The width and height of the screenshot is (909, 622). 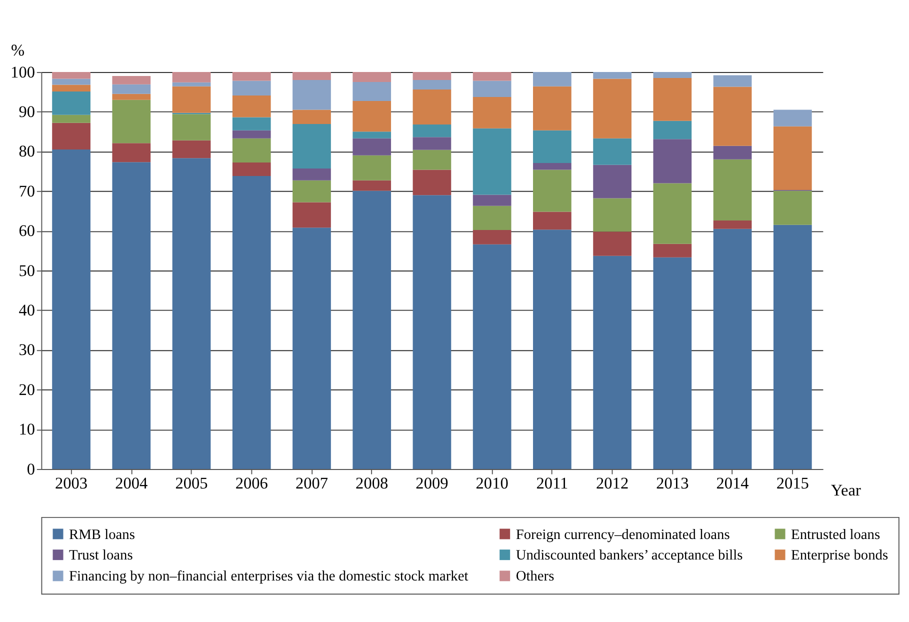 What do you see at coordinates (535, 576) in the screenshot?
I see `legend-label: Others` at bounding box center [535, 576].